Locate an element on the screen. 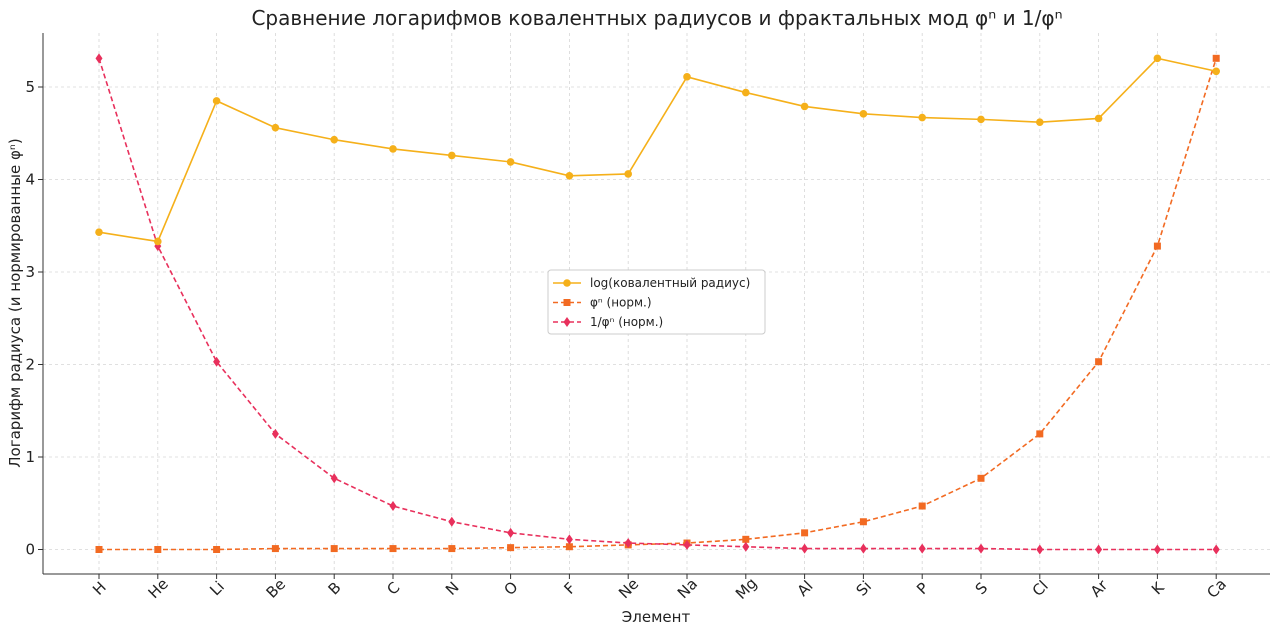 The height and width of the screenshot is (635, 1280). legend-marker-circle is located at coordinates (567, 283).